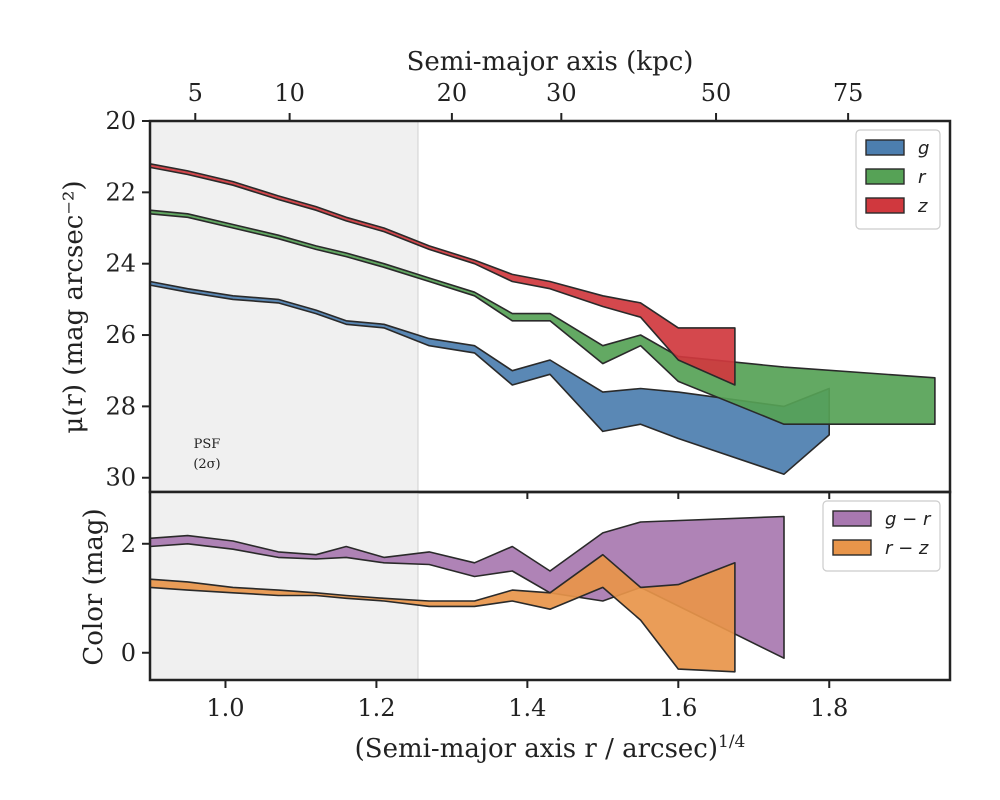 This screenshot has height=800, width=1000. What do you see at coordinates (829, 708) in the screenshot?
I see `bottom-x-tick-label: 1.8` at bounding box center [829, 708].